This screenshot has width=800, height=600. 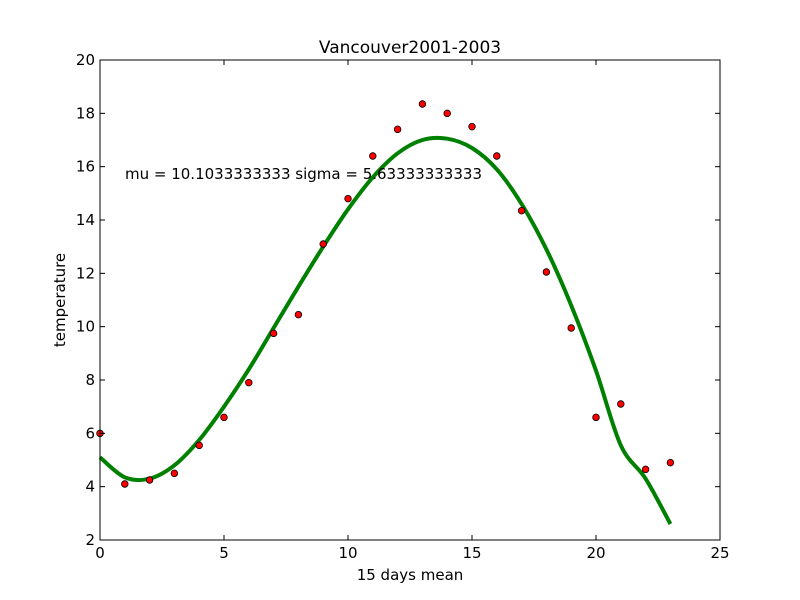 What do you see at coordinates (719, 553) in the screenshot?
I see `x-tick-label: 25` at bounding box center [719, 553].